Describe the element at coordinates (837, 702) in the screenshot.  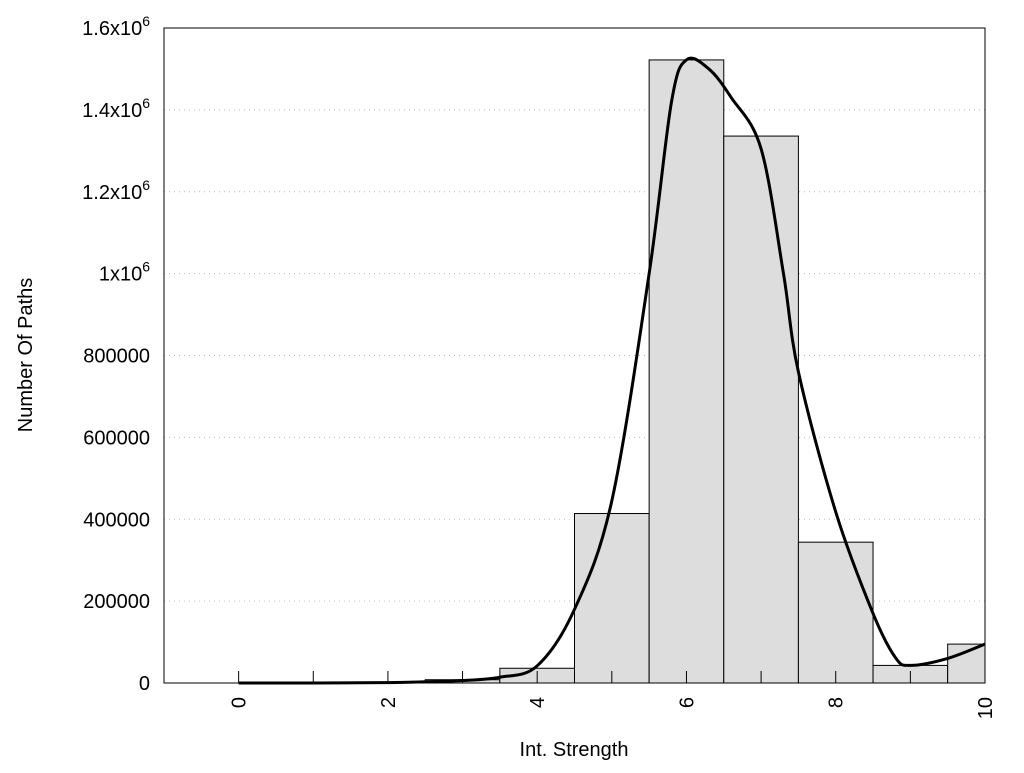
I see `x-tick-label: 8` at that location.